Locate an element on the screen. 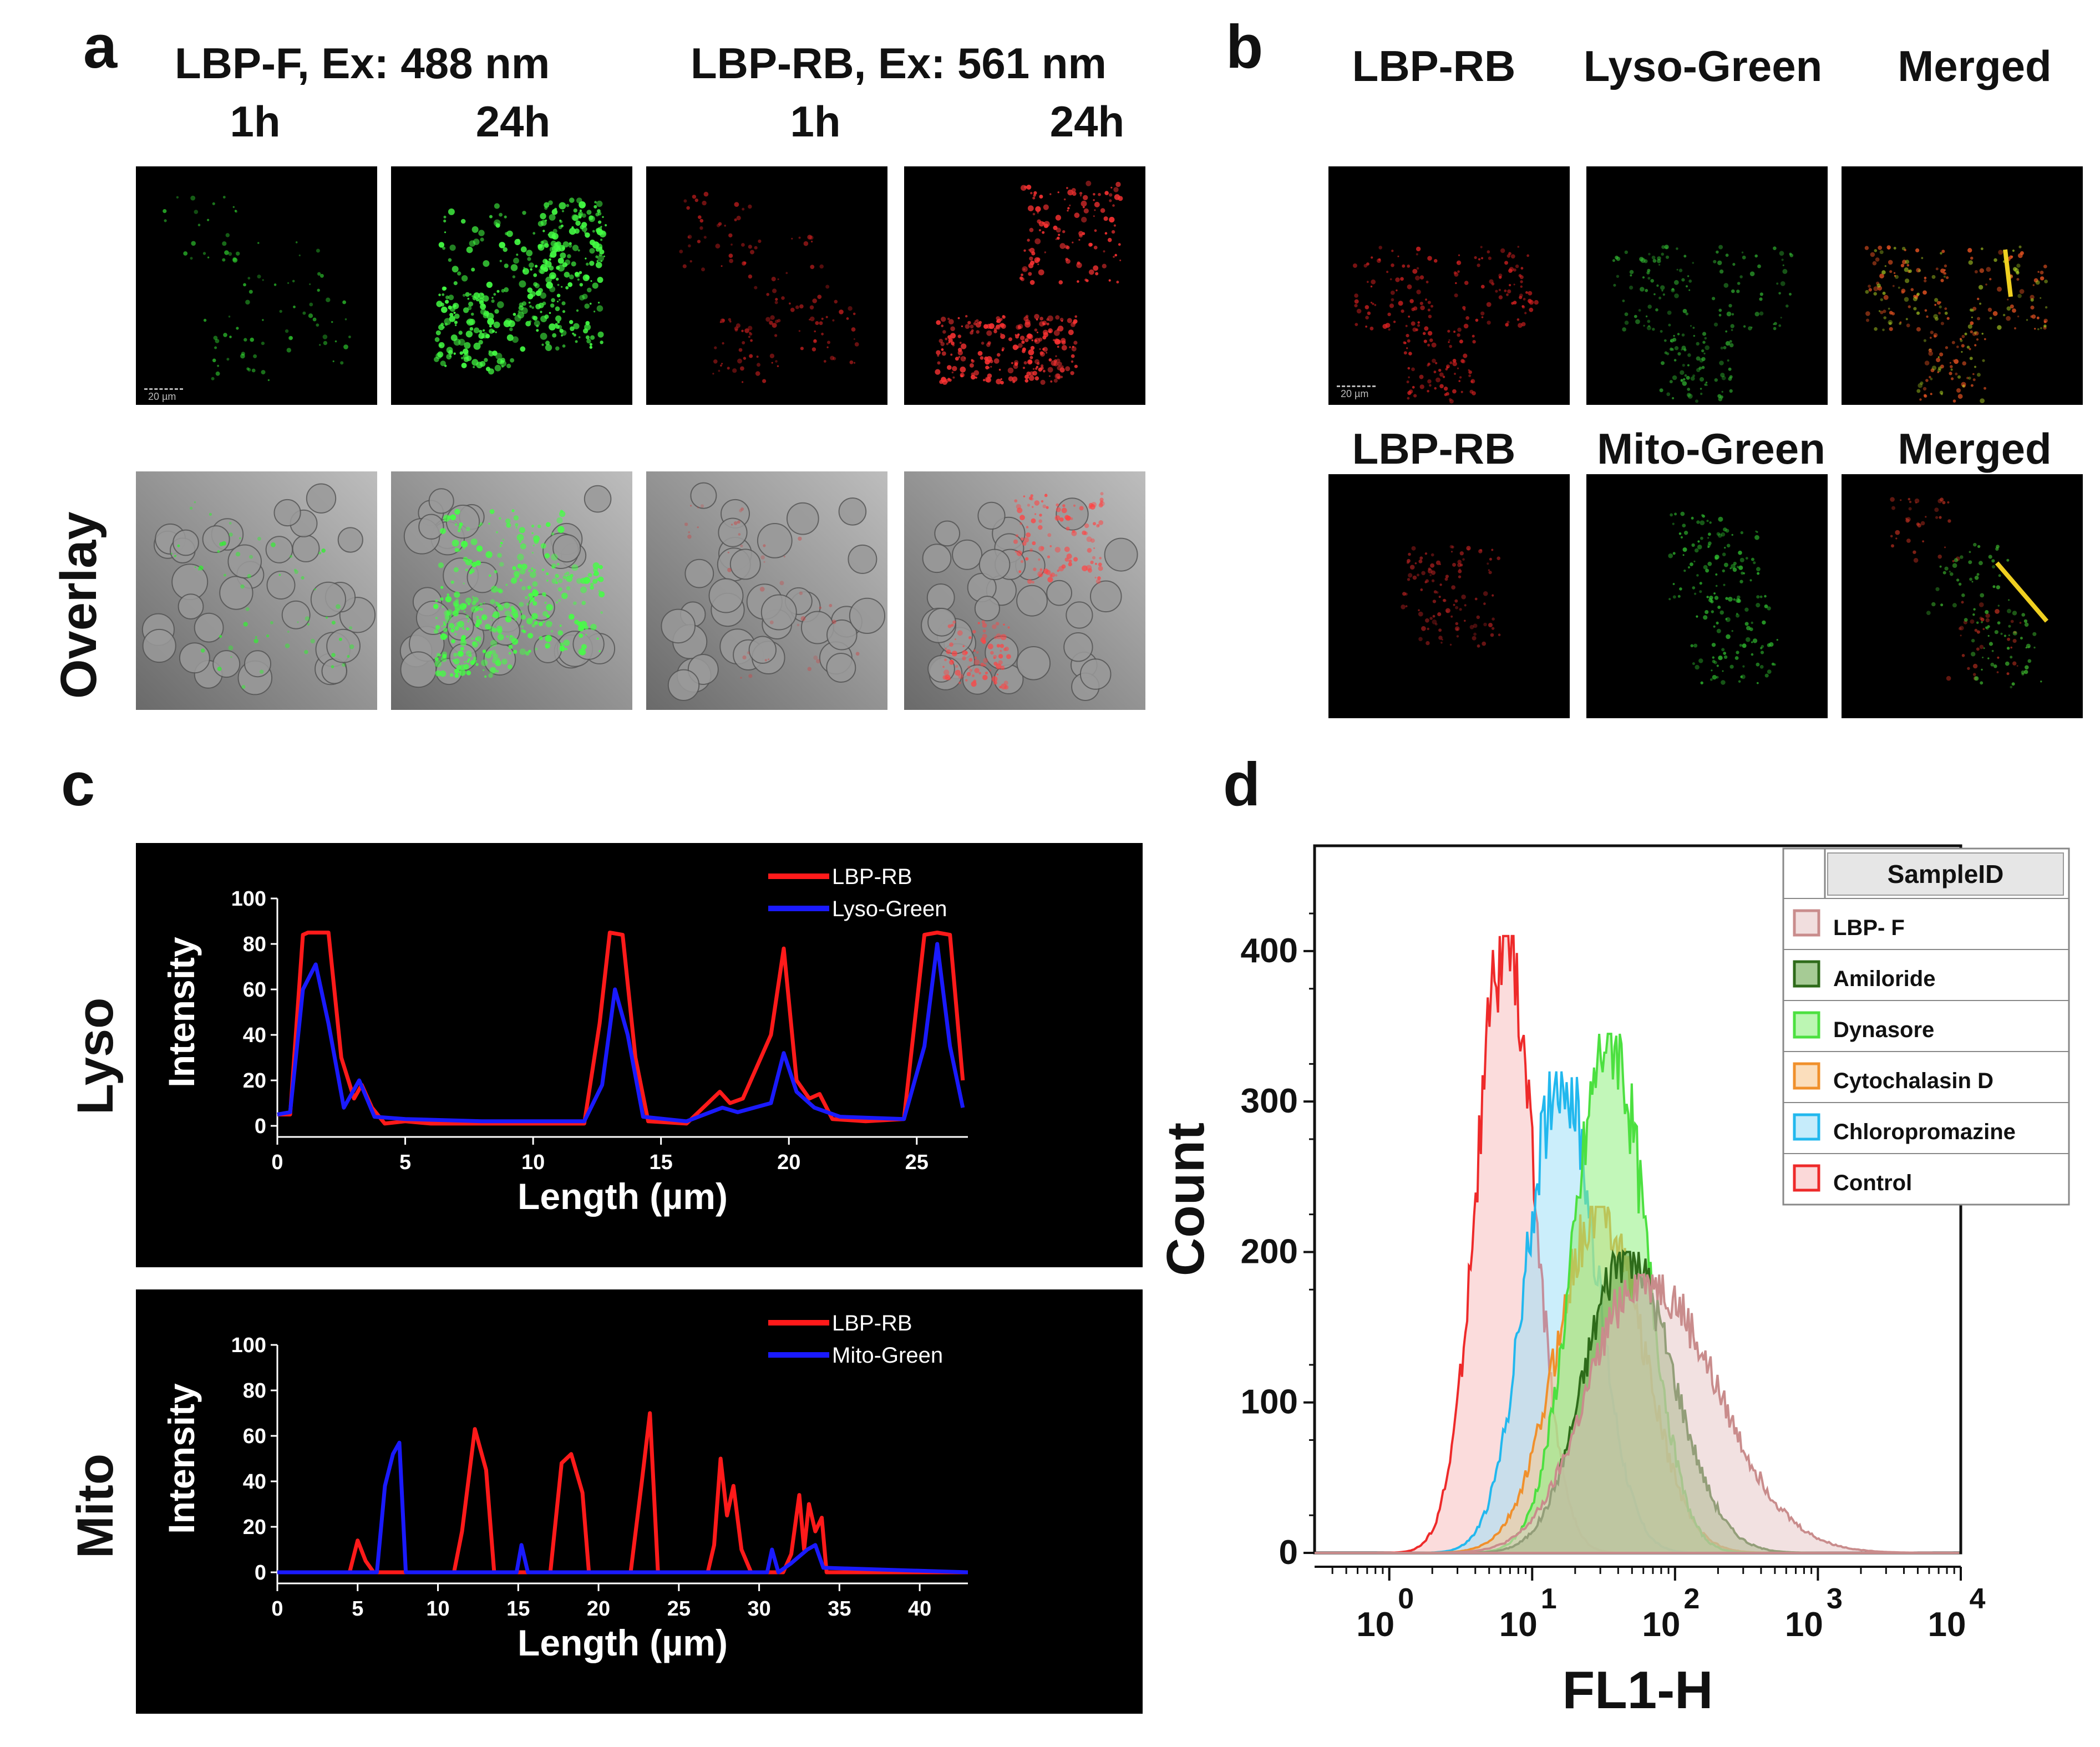  legend-title: SampleID is located at coordinates (1946, 874).